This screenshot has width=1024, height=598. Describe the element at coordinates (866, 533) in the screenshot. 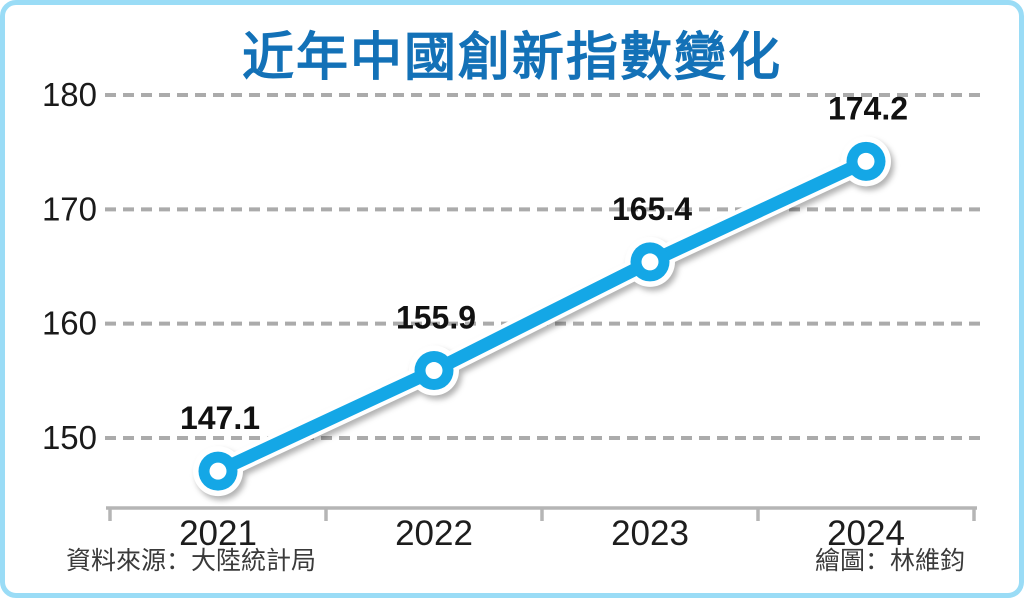

I see `x-tick-label: 2024` at that location.